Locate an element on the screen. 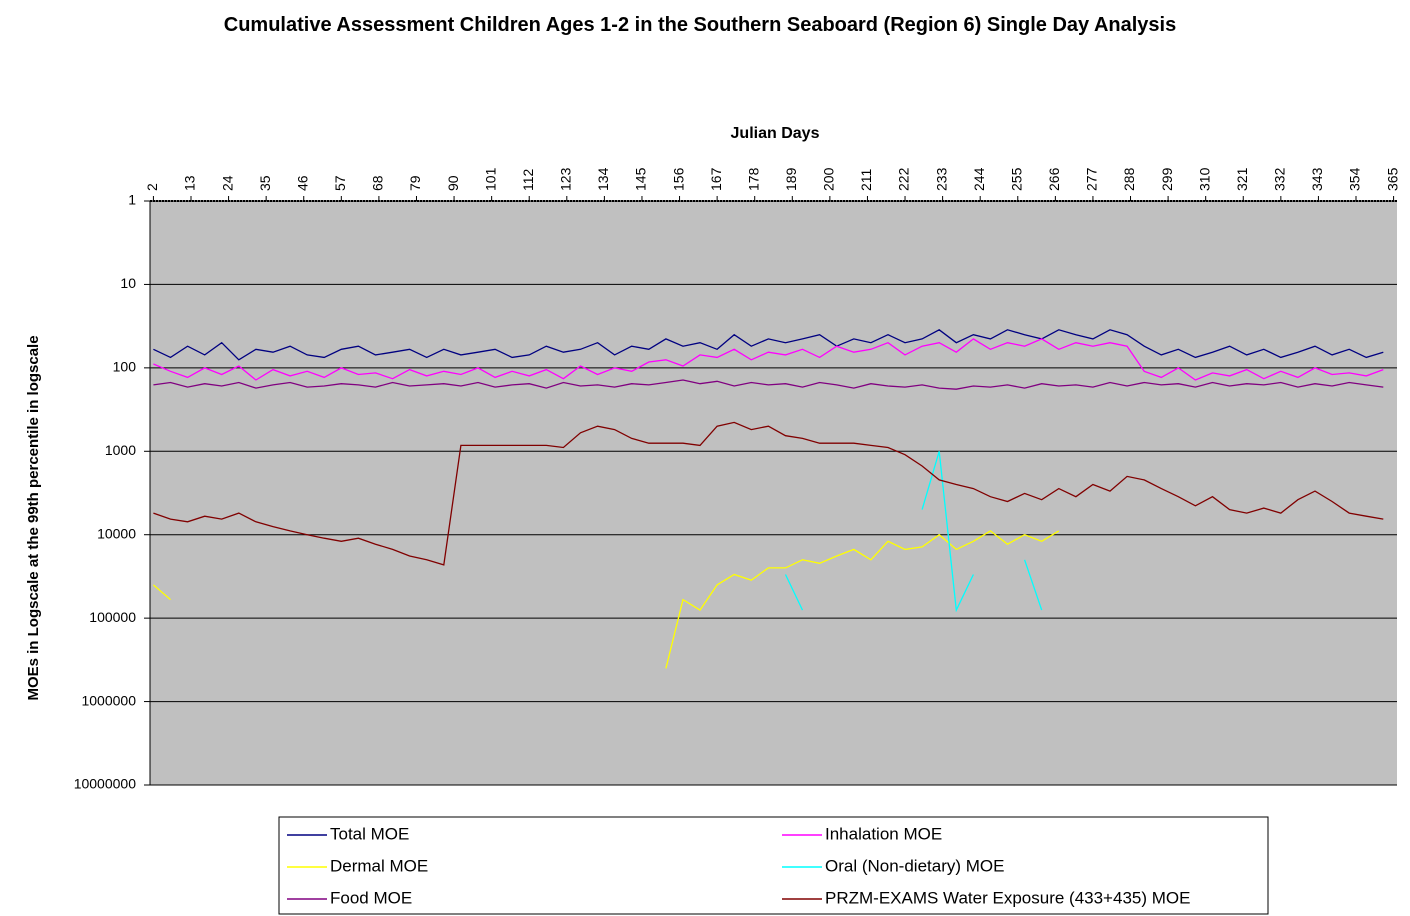 This screenshot has width=1410, height=916. y-tick-label: 100 is located at coordinates (125, 367).